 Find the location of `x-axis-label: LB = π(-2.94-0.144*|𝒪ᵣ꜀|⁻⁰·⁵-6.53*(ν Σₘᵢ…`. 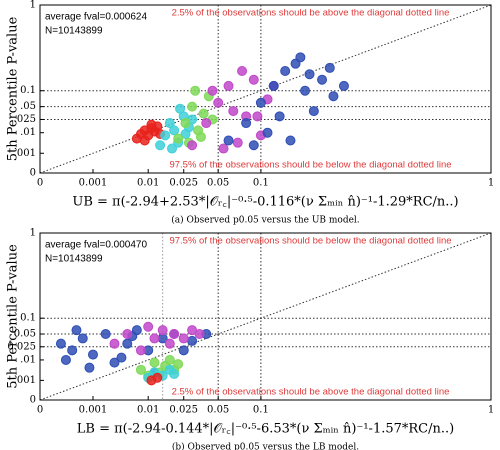

x-axis-label: LB = π(-2.94-0.144*|𝒪ᵣ꜀|⁻⁰·⁵-6.53*(ν Σₘᵢ… is located at coordinates (265, 429).